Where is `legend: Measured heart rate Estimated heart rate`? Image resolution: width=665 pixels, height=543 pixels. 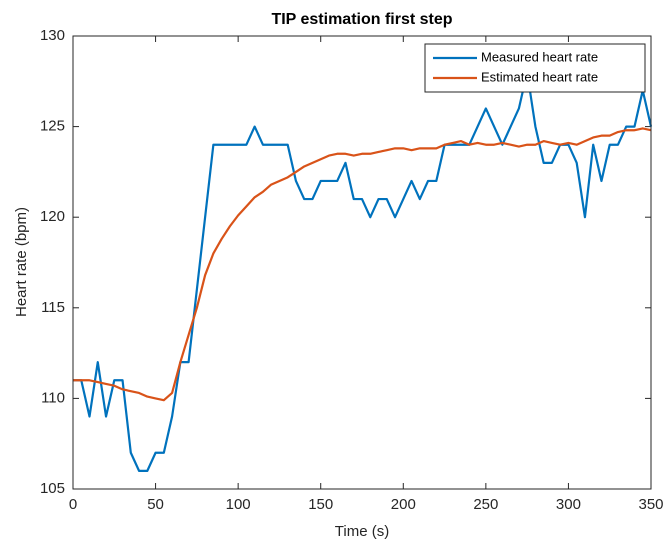 legend: Measured heart rate Estimated heart rate is located at coordinates (535, 68).